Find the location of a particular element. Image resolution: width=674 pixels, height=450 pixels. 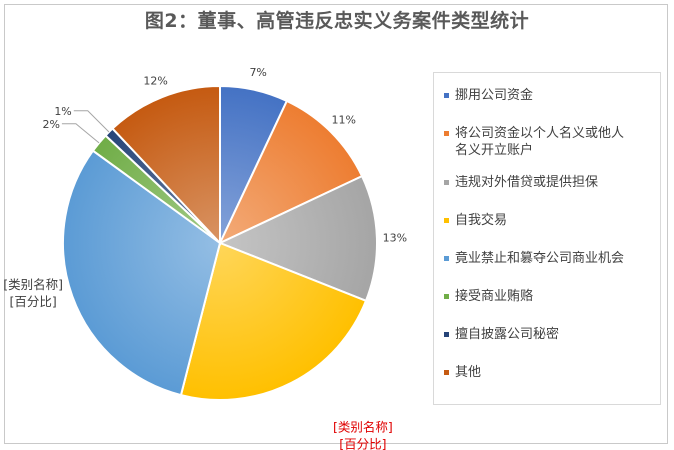

legend-item-5: 竟业禁止和篡夺公司商业机会 is located at coordinates (554, 258).